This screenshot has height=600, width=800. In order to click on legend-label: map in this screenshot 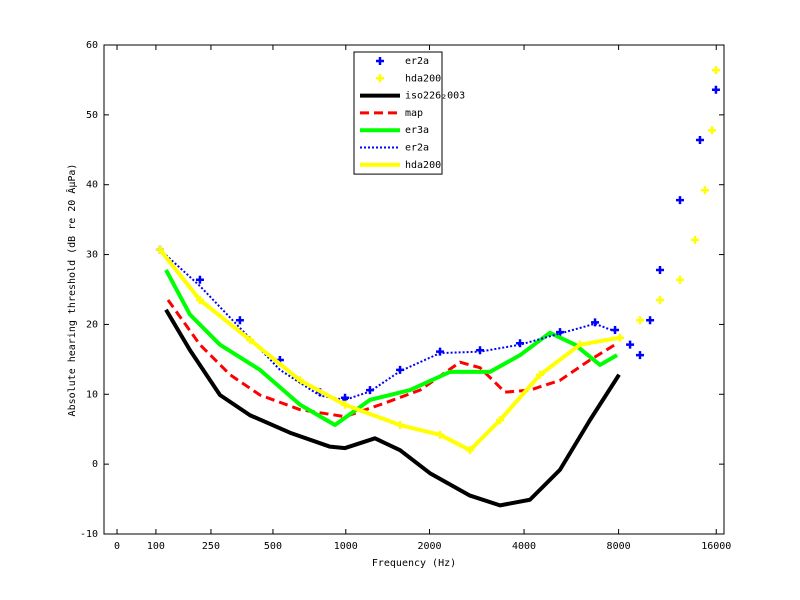, I will do `click(414, 113)`.